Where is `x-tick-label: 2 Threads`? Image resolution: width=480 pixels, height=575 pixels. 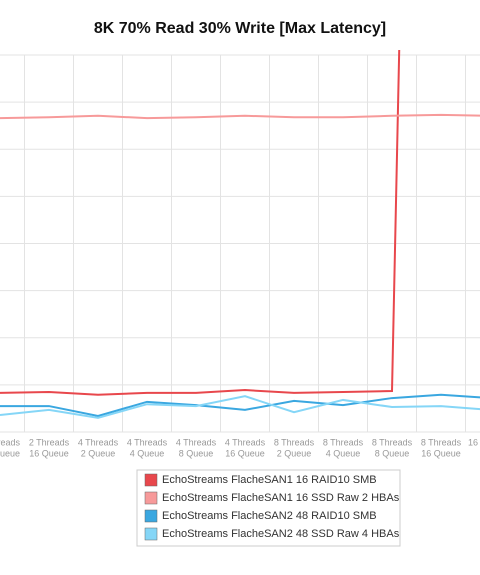 x-tick-label: 2 Threads is located at coordinates (49, 442).